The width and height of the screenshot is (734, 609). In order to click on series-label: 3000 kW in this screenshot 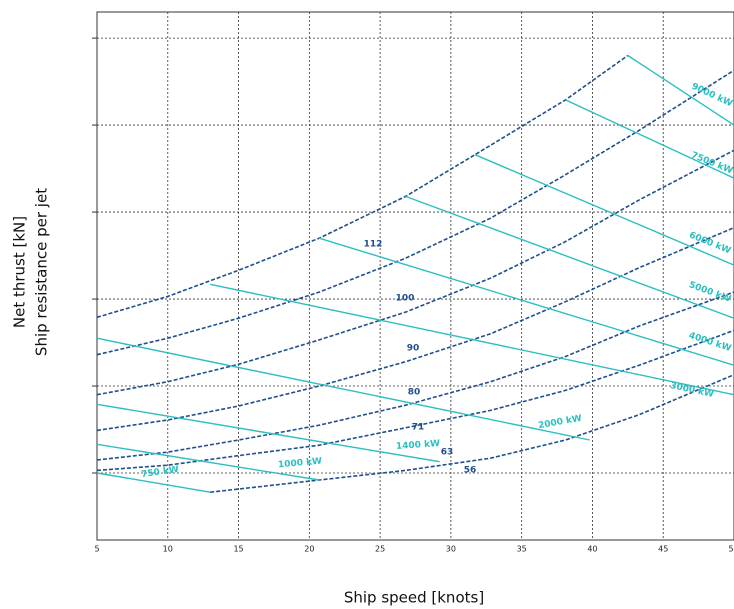, I will do `click(691, 390)`.